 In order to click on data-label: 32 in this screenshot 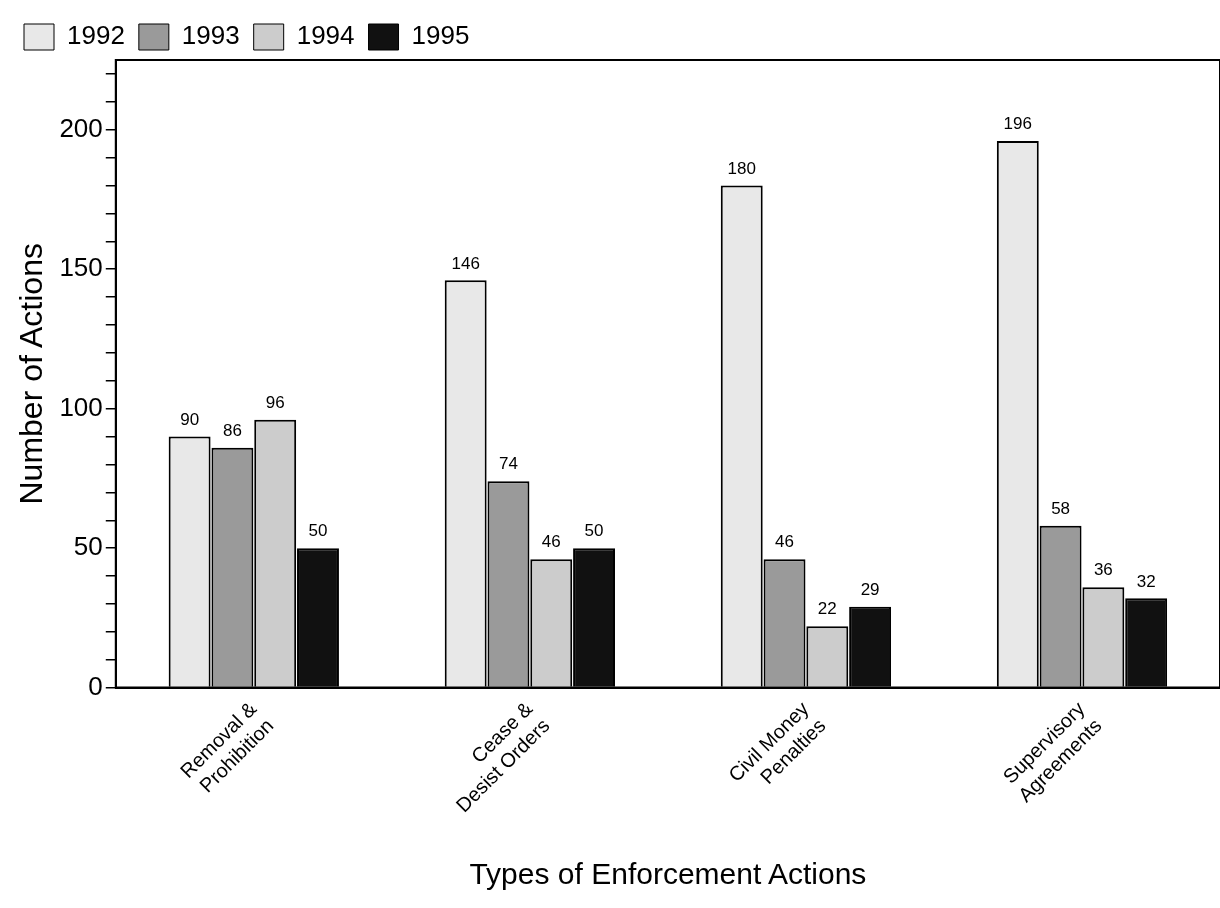, I will do `click(1146, 581)`.